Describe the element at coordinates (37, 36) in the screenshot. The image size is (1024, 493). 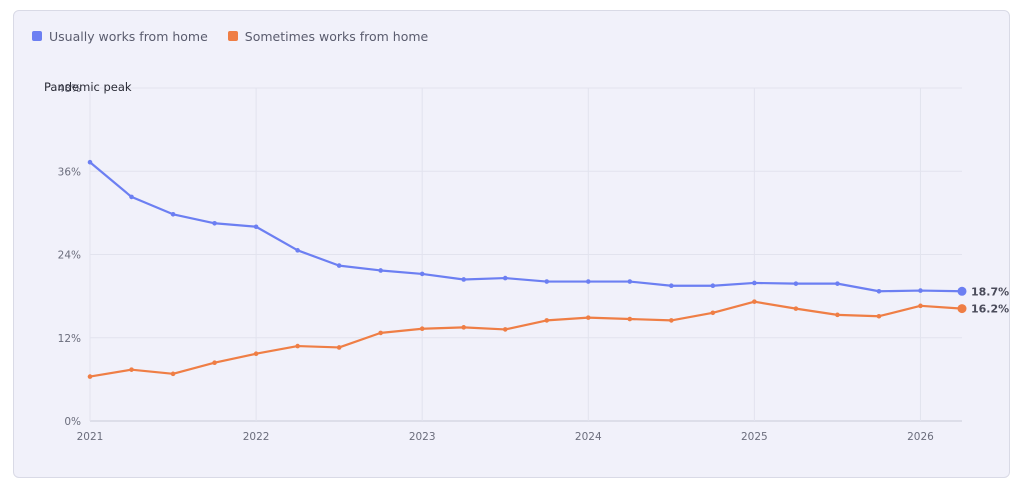
I see `legend-swatch-usually` at that location.